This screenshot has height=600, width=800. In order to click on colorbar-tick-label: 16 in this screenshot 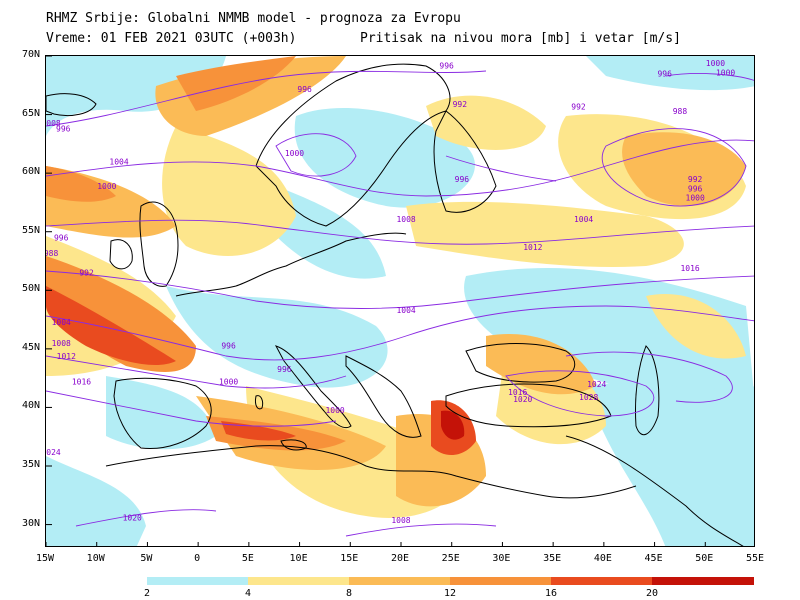, I will do `click(551, 593)`.